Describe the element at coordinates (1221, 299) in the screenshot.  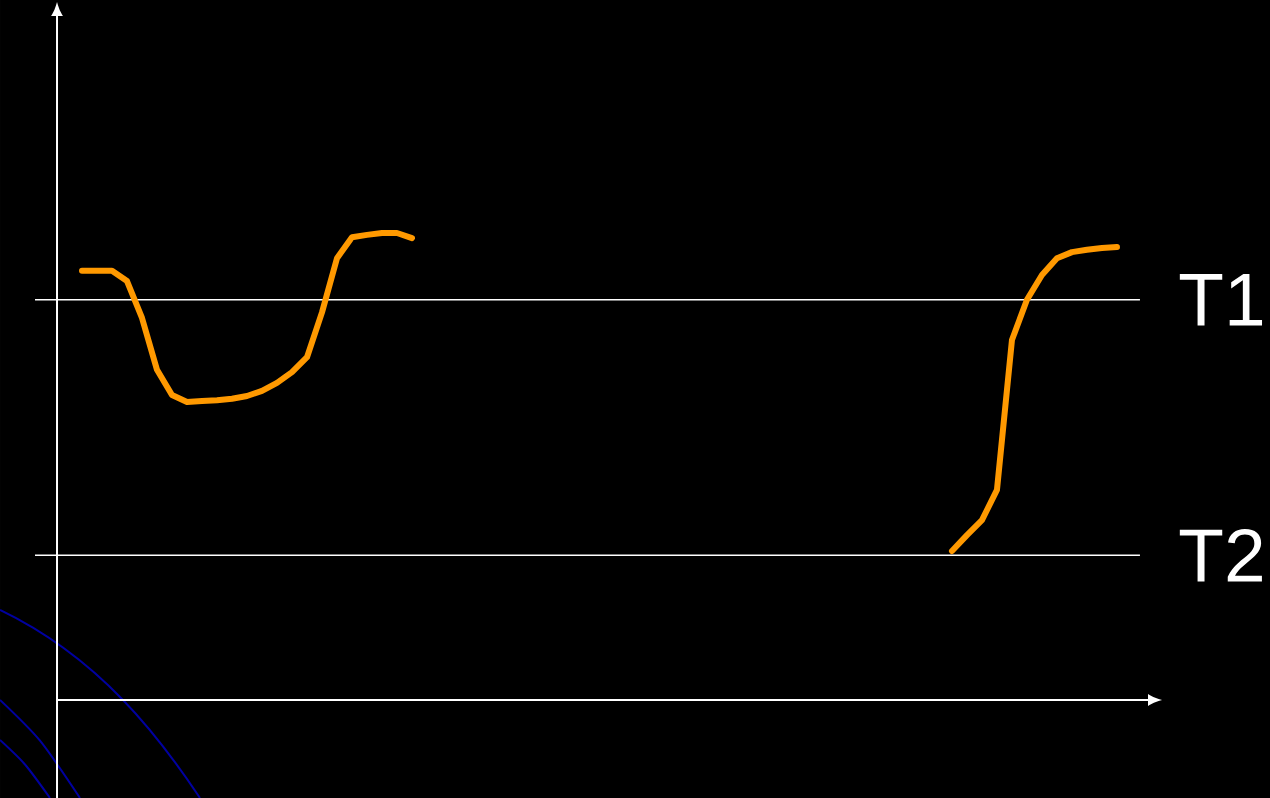
I see `ref-line-label: T1` at that location.